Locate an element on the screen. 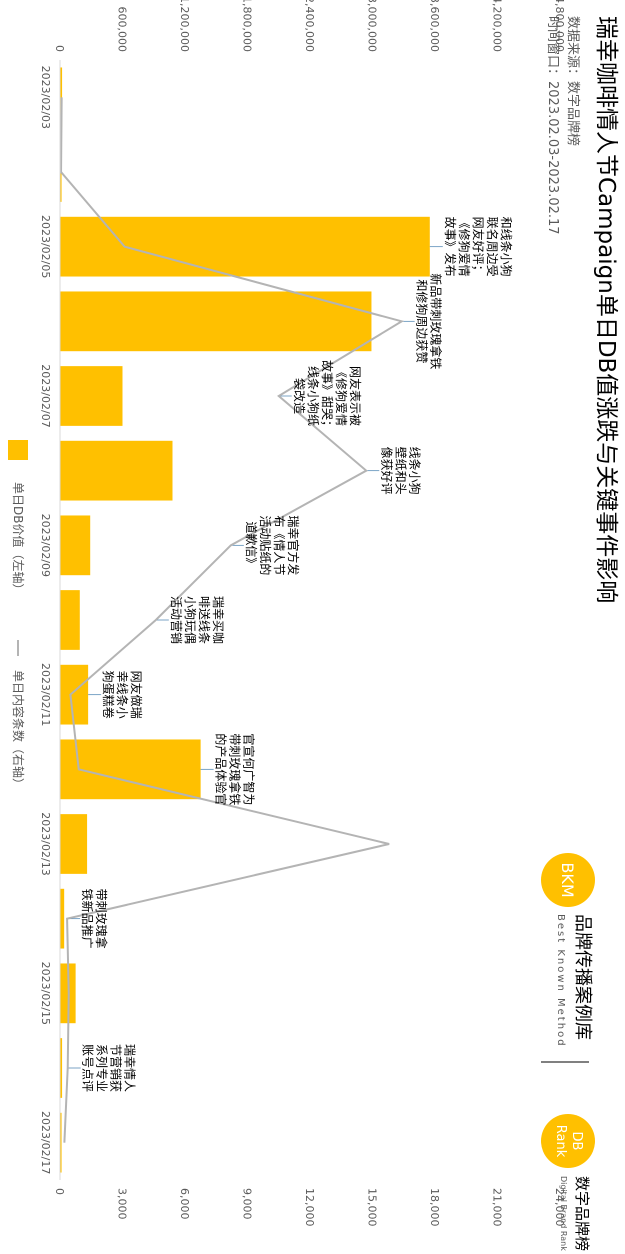 Image resolution: width=625 pixels, height=1254 pixels. annotation-label: 网友做瑞幸线条小狗蛋糕卷 is located at coordinates (122, 695).